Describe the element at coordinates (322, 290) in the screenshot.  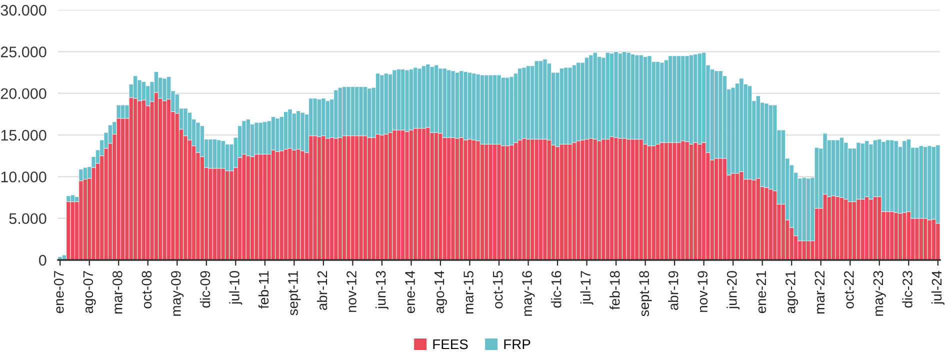
I see `x-tick-label: abr-12` at that location.